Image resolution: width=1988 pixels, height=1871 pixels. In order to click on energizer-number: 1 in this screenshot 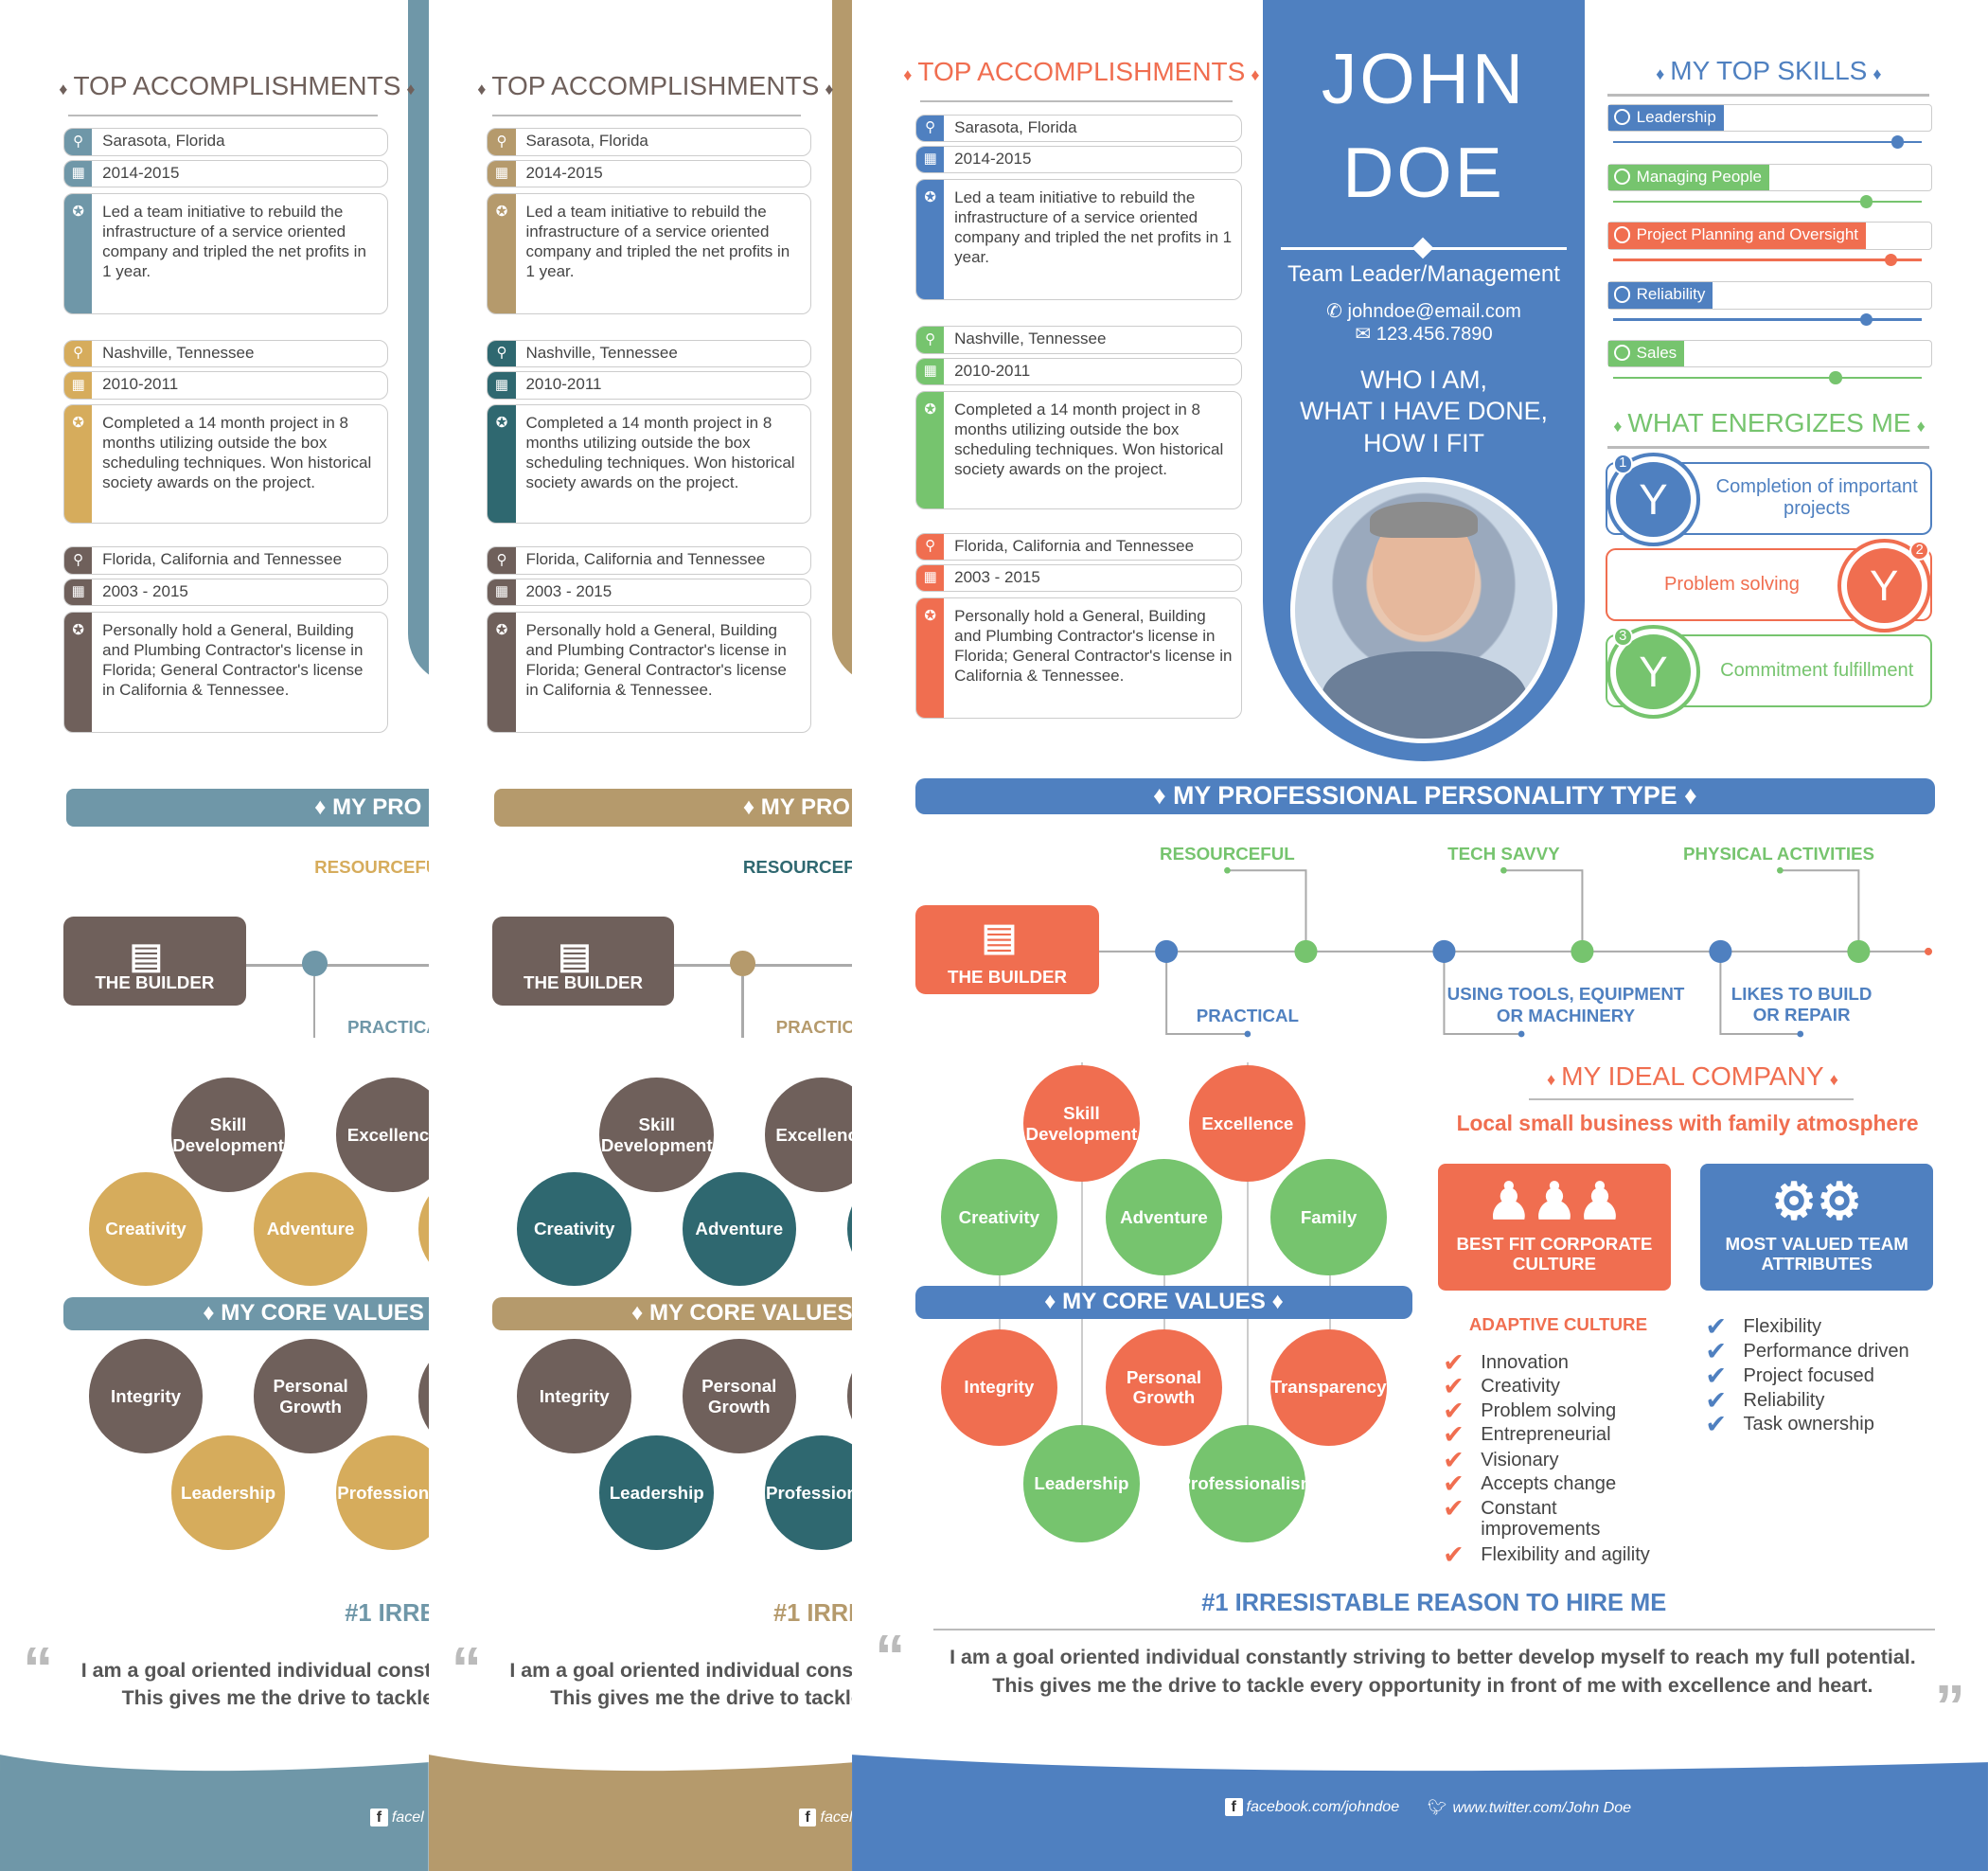, I will do `click(1622, 464)`.